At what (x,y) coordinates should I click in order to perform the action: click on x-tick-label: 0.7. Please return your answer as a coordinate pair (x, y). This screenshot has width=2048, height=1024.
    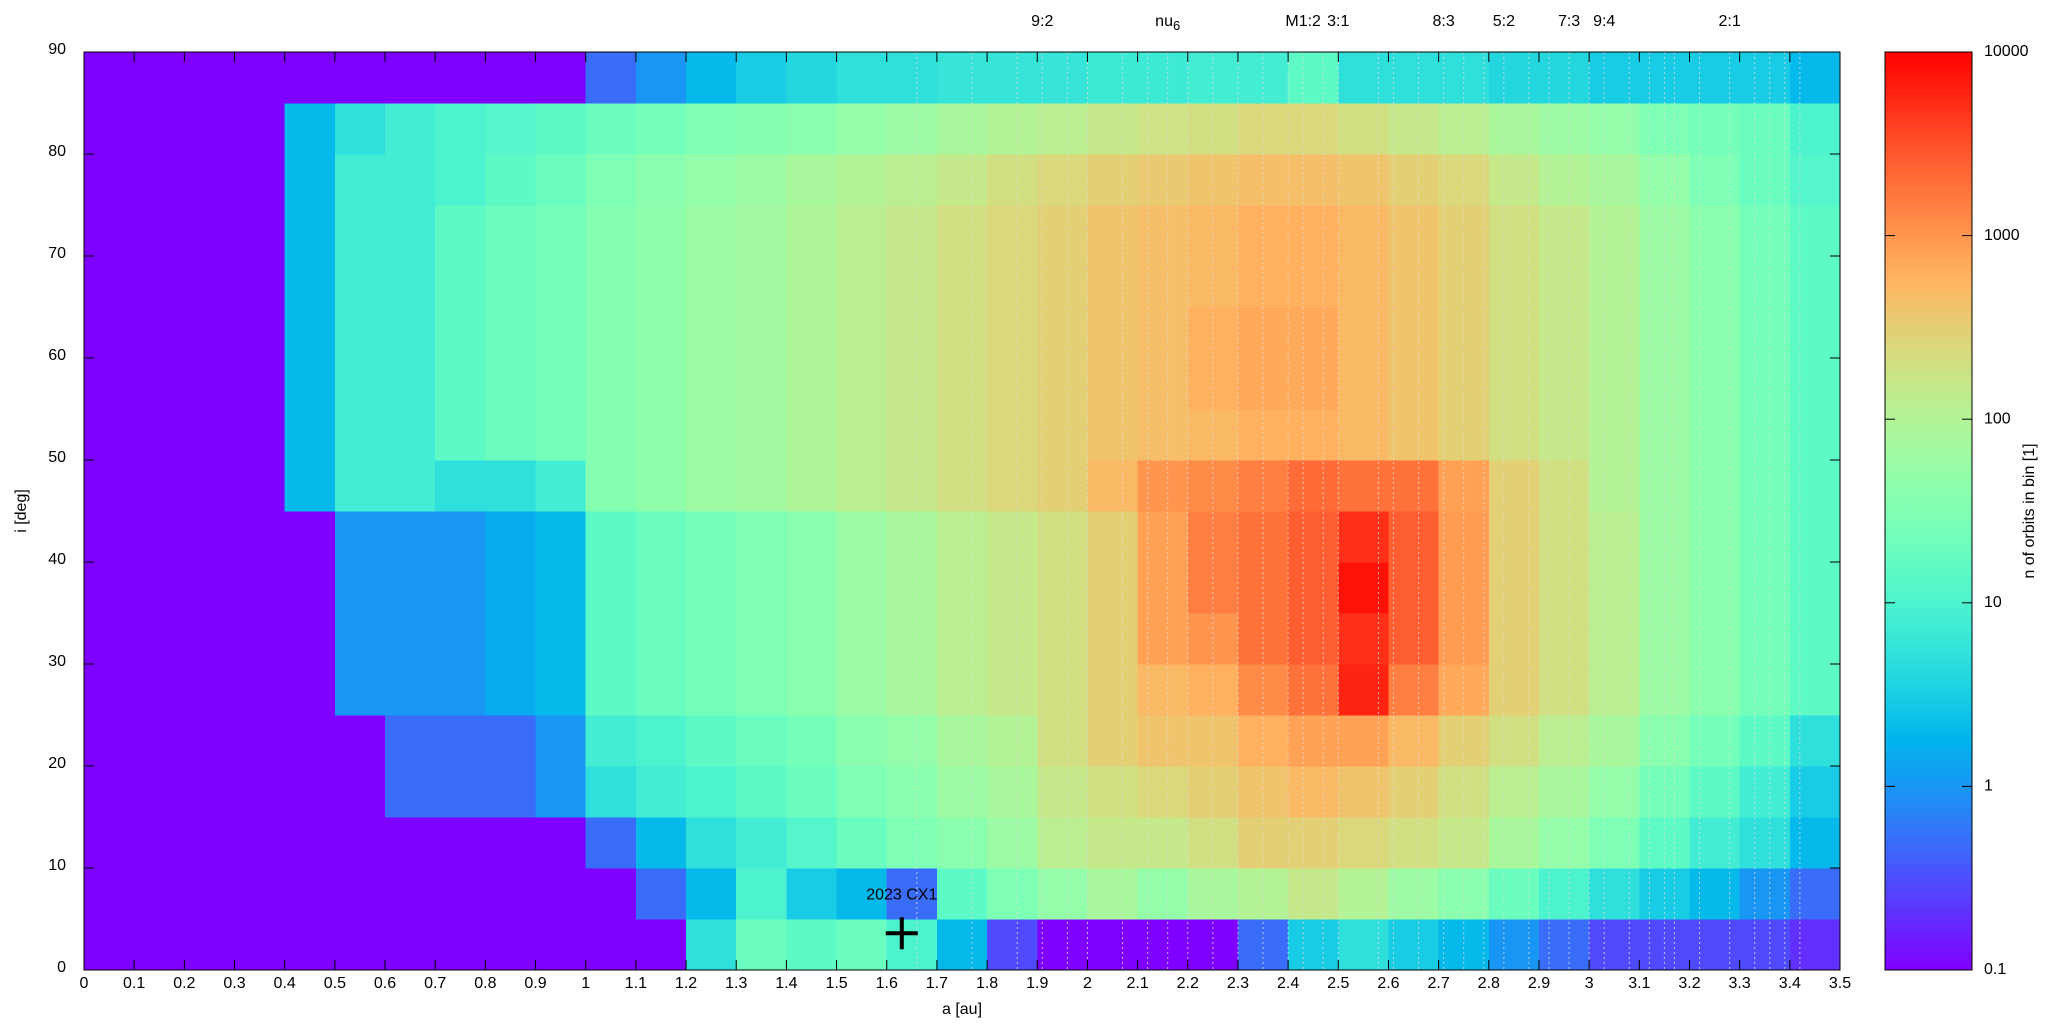
    Looking at the image, I should click on (435, 983).